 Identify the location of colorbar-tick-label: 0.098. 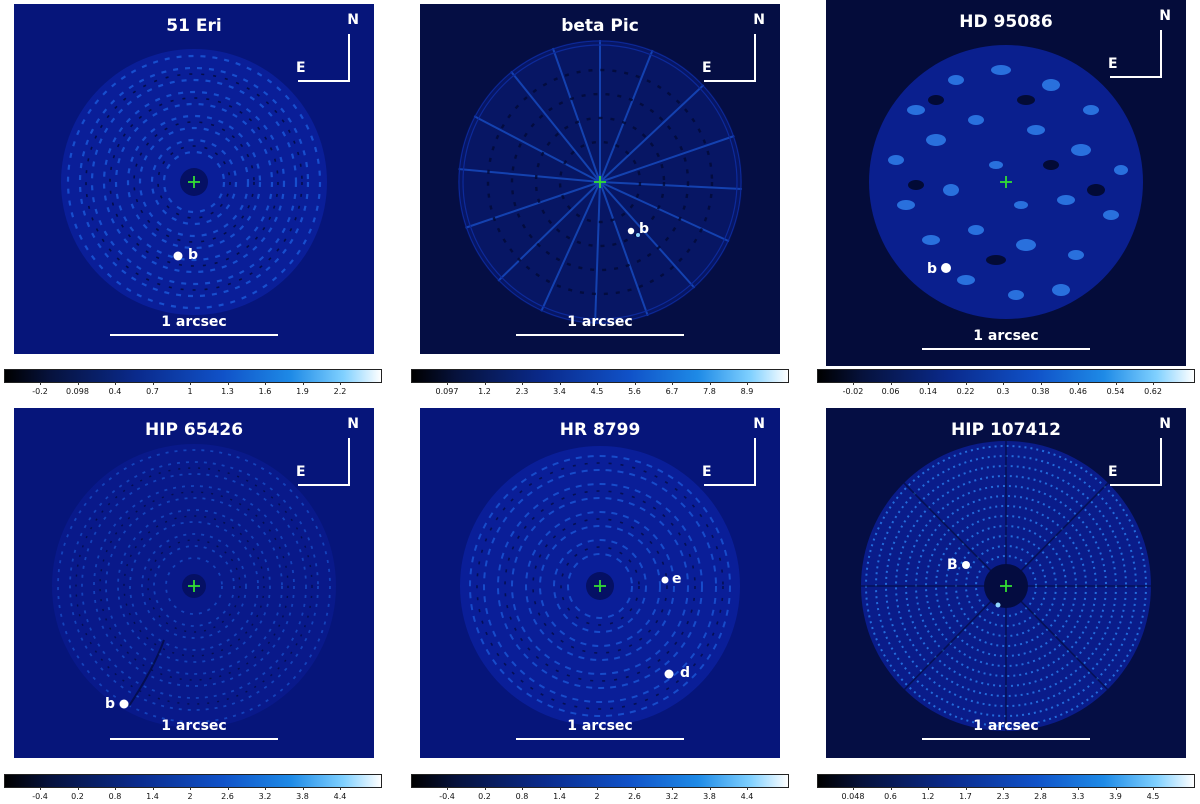
(77, 391).